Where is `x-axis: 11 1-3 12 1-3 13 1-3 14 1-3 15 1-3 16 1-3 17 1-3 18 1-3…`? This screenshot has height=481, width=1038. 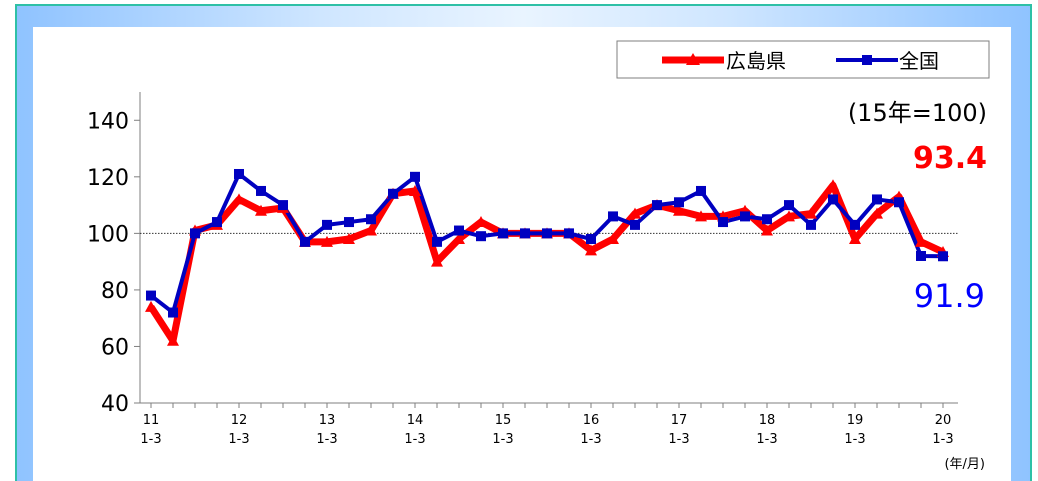
x-axis: 11 1-3 12 1-3 13 1-3 14 1-3 15 1-3 16 1-3 17 1-3 18 1-3… is located at coordinates (549, 424).